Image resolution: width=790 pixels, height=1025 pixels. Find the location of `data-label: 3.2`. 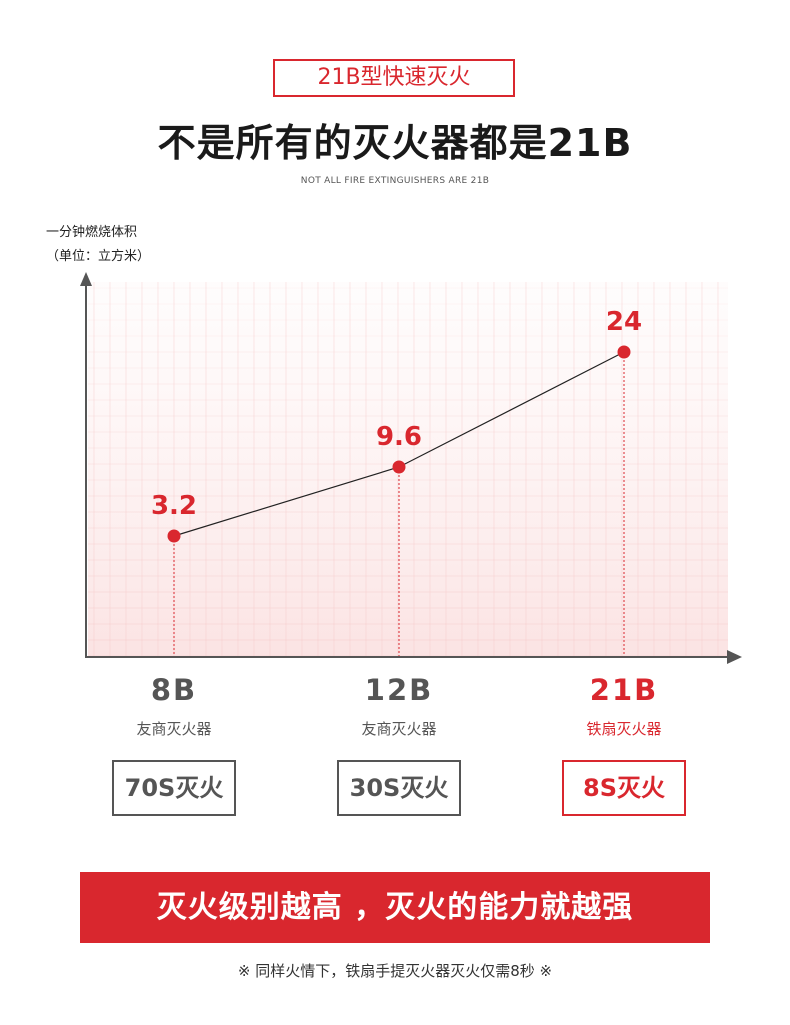

data-label: 3.2 is located at coordinates (174, 506).